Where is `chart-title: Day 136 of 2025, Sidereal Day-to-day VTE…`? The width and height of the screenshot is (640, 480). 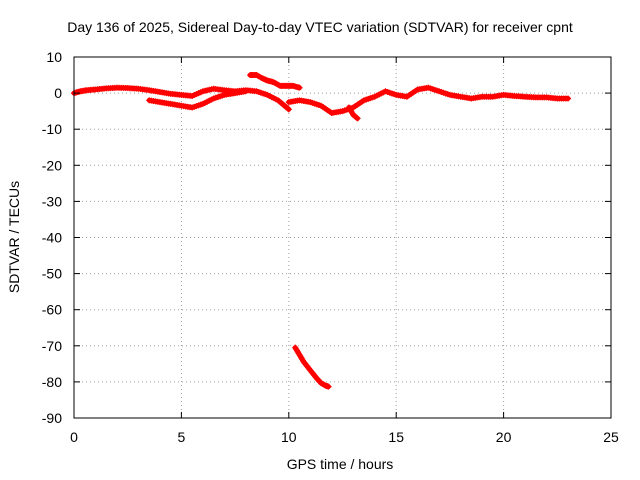
chart-title: Day 136 of 2025, Sidereal Day-to-day VTE… is located at coordinates (320, 27).